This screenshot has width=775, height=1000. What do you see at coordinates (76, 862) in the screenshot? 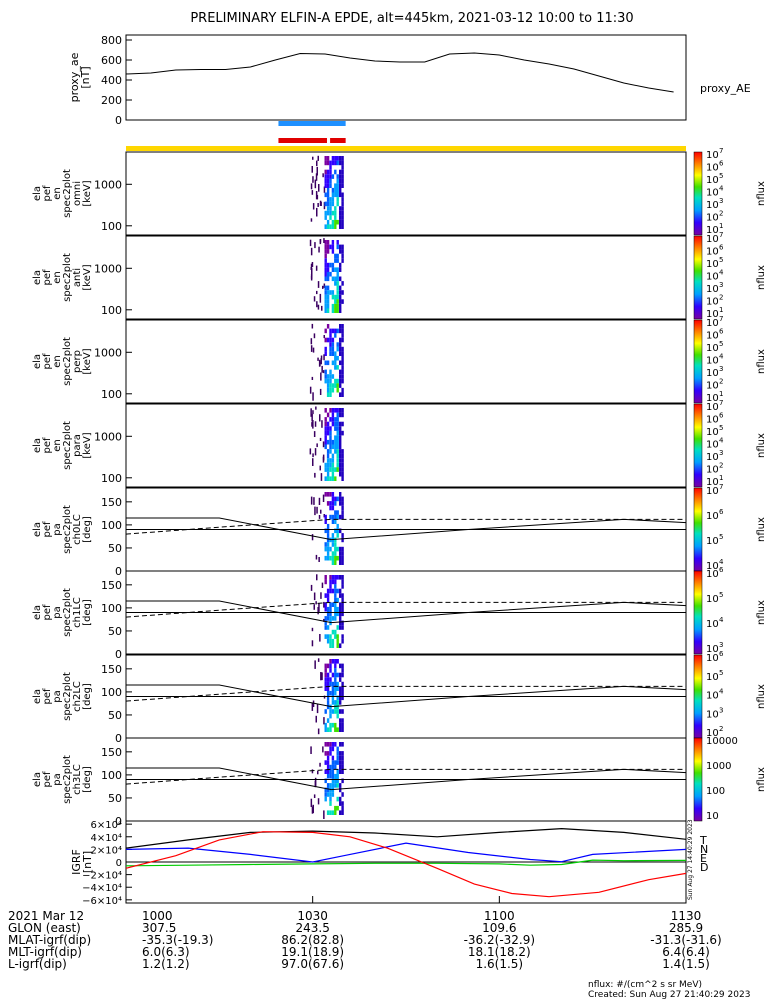
I see `igrf-ylabel: IGRF` at bounding box center [76, 862].